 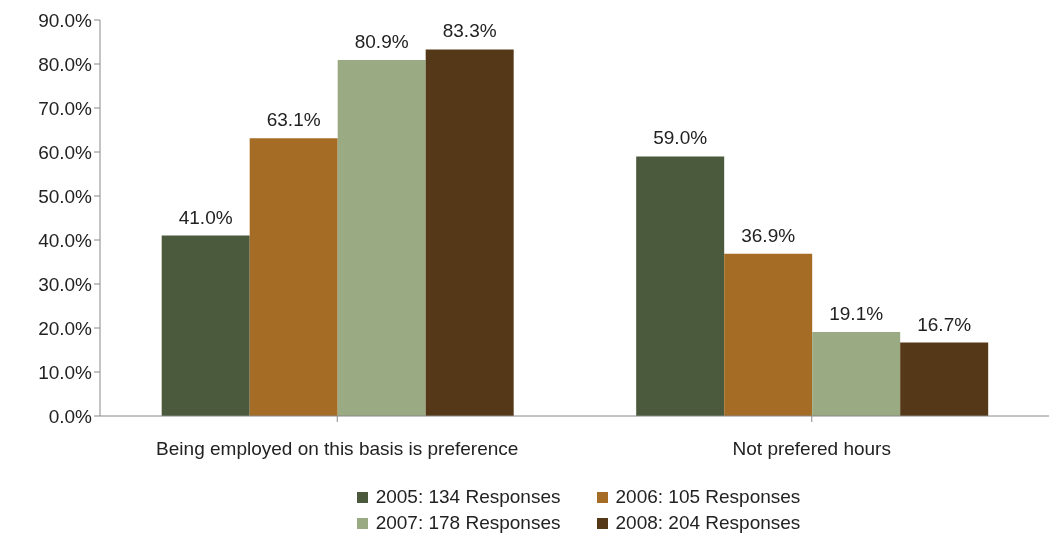 What do you see at coordinates (811, 449) in the screenshot?
I see `x-tick-label: Not prefered hours` at bounding box center [811, 449].